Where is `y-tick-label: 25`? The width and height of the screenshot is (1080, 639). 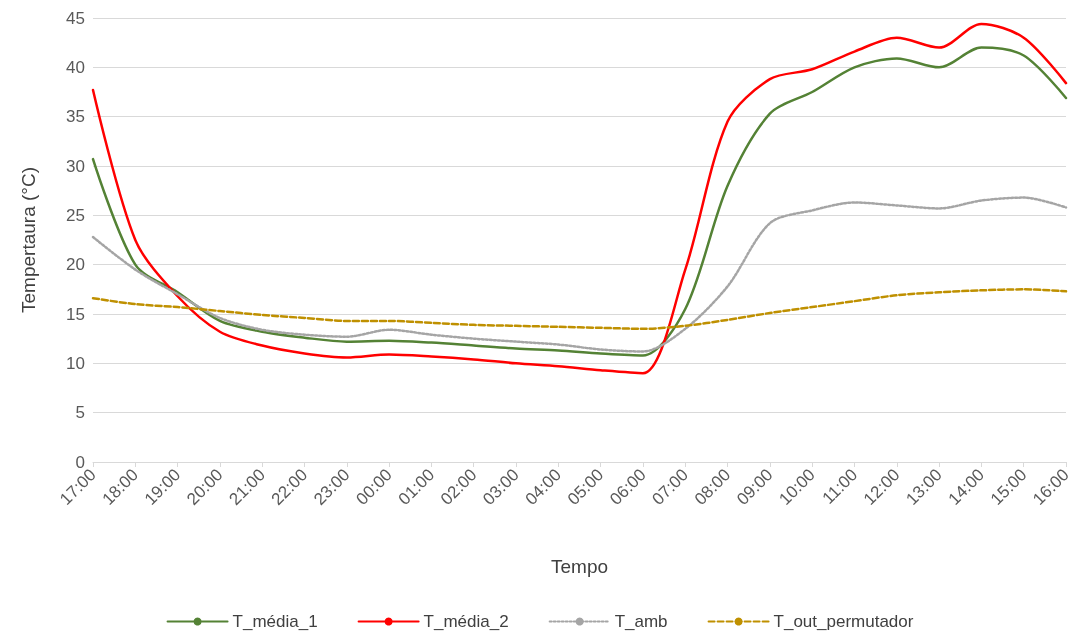 y-tick-label: 25 is located at coordinates (75, 215).